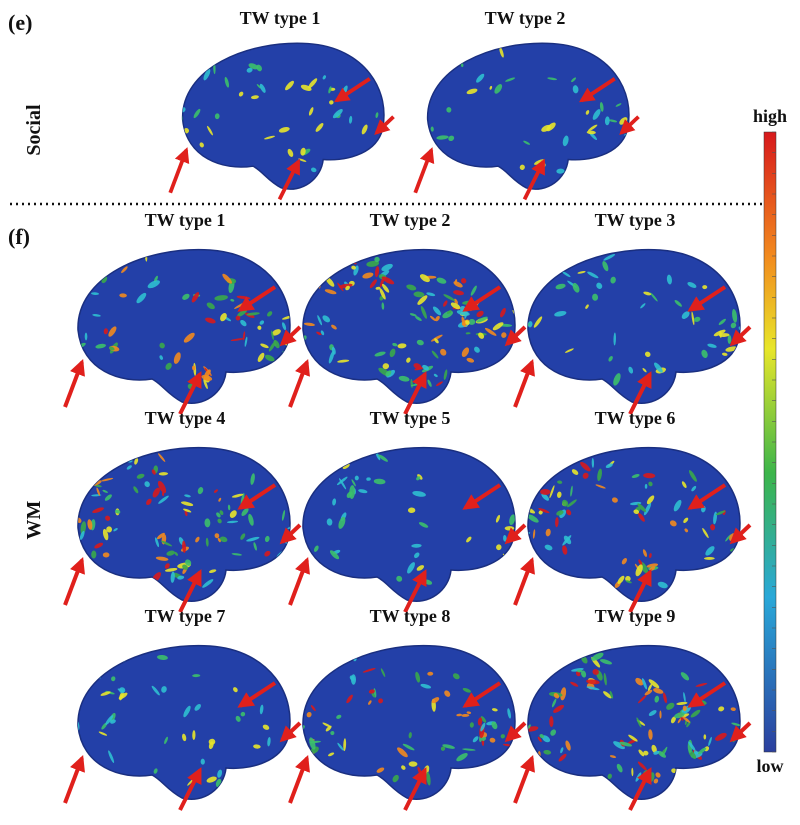  I want to click on panel-letter: (f), so click(19, 236).